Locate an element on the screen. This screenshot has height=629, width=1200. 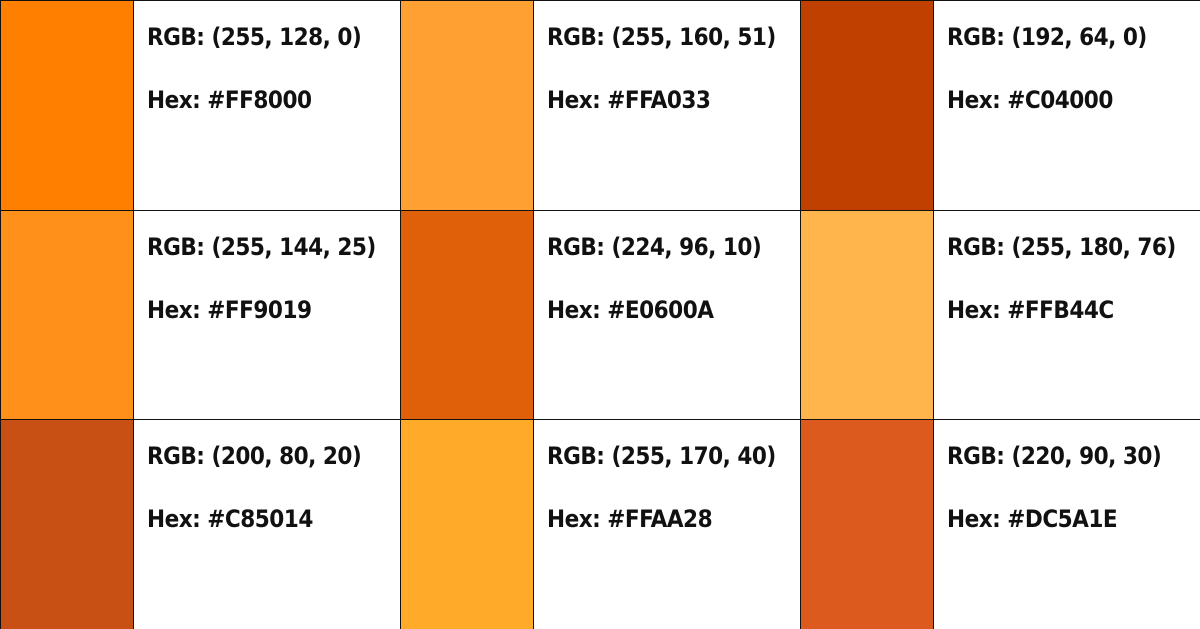
swatch-info: RGB: (255, 128, 0) Hex: #FF8000 is located at coordinates (267, 105).